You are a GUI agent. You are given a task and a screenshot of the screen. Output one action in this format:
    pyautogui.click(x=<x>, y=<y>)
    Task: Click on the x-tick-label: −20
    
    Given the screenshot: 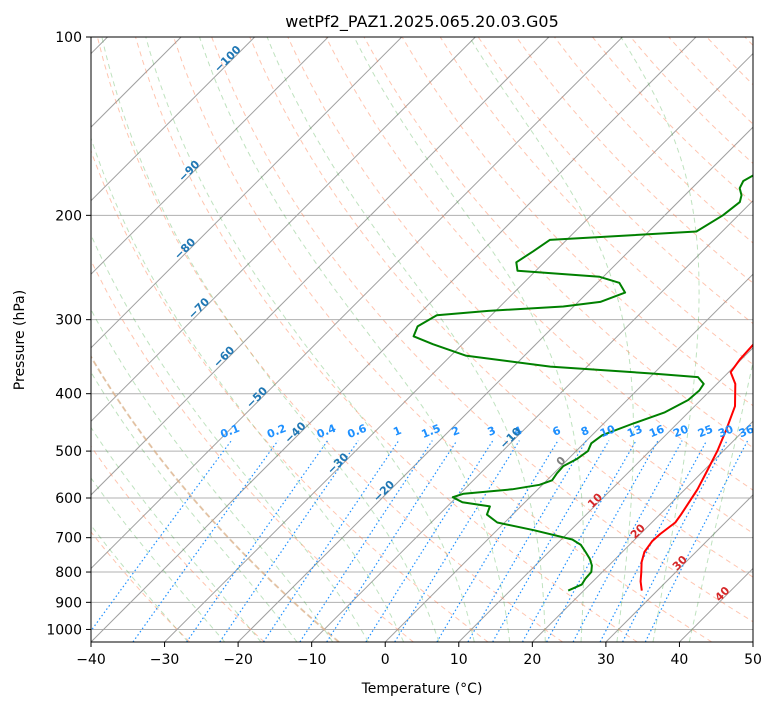 What is the action you would take?
    pyautogui.click(x=238, y=660)
    